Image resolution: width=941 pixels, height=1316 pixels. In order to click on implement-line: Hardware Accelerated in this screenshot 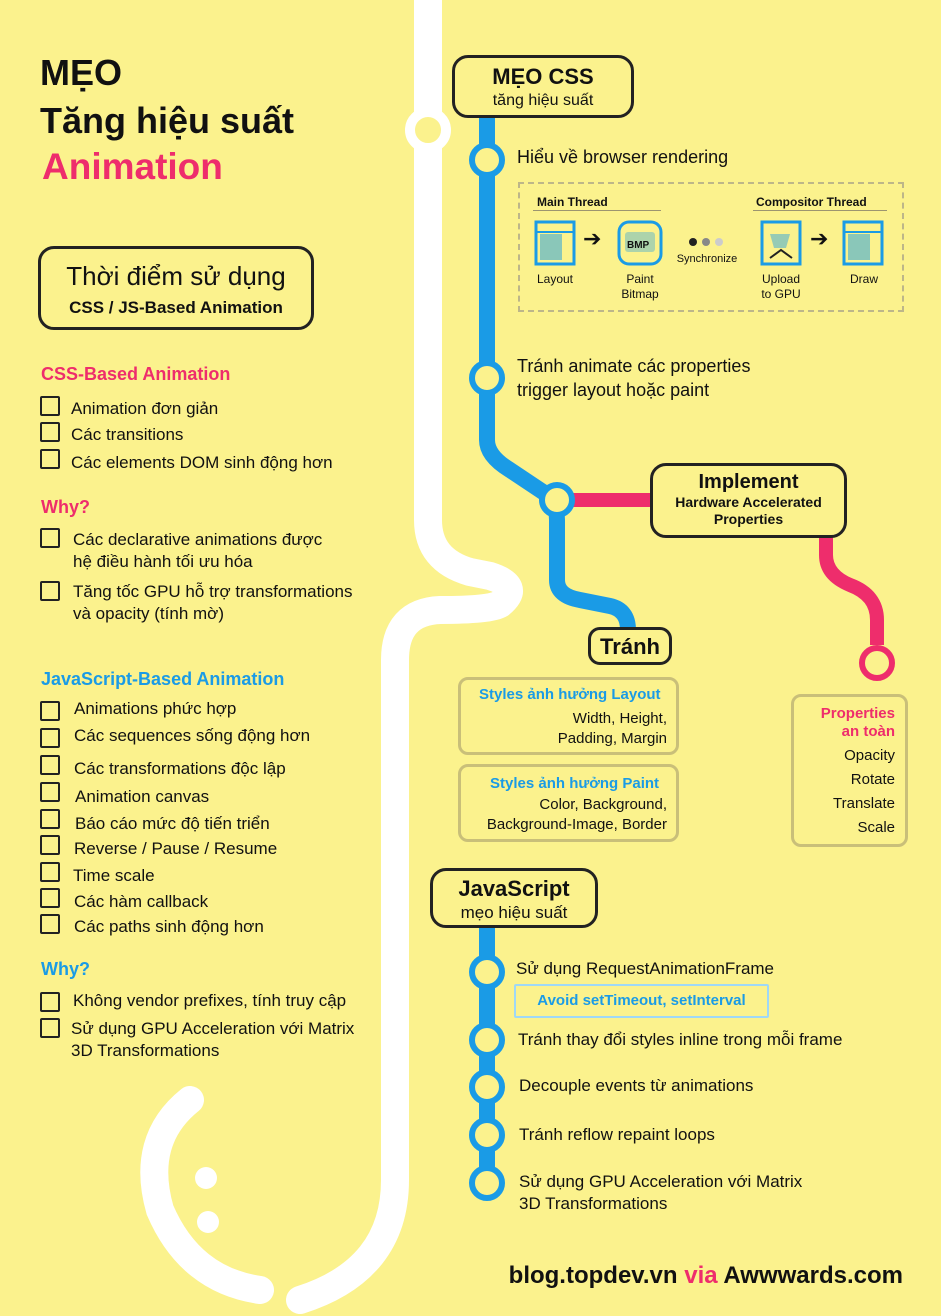, I will do `click(748, 502)`.